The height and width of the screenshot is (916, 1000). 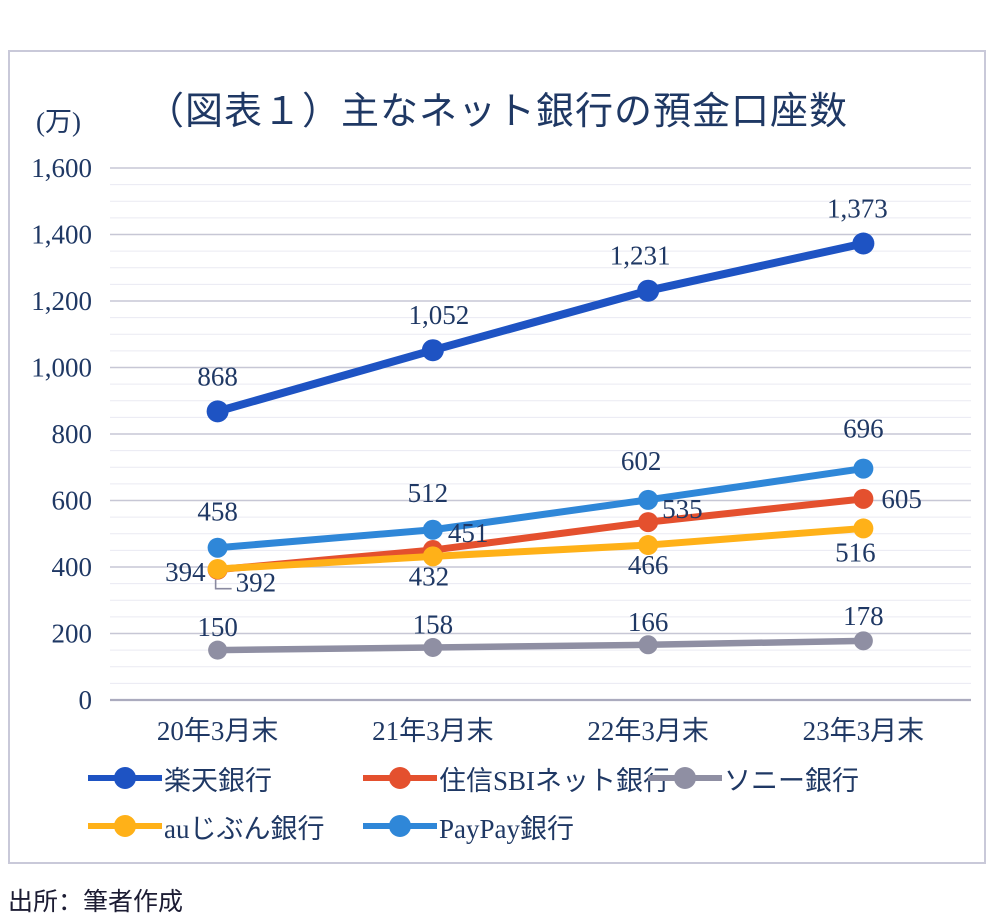 I want to click on series-line-au, so click(x=540, y=548).